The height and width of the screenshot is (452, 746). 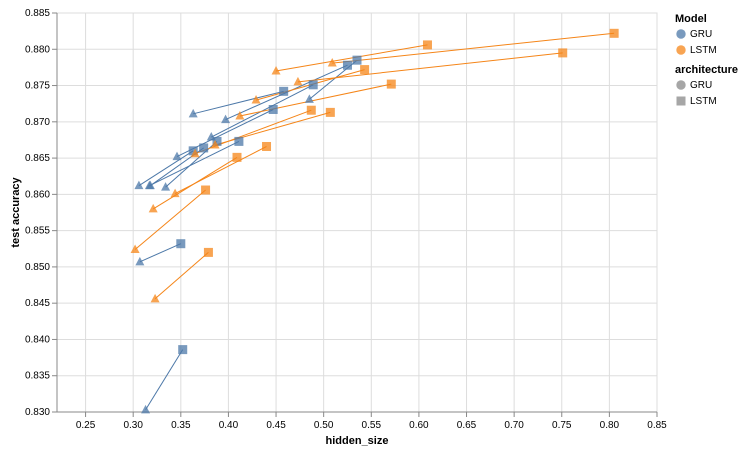 What do you see at coordinates (562, 425) in the screenshot?
I see `x-tick-label: 0.75` at bounding box center [562, 425].